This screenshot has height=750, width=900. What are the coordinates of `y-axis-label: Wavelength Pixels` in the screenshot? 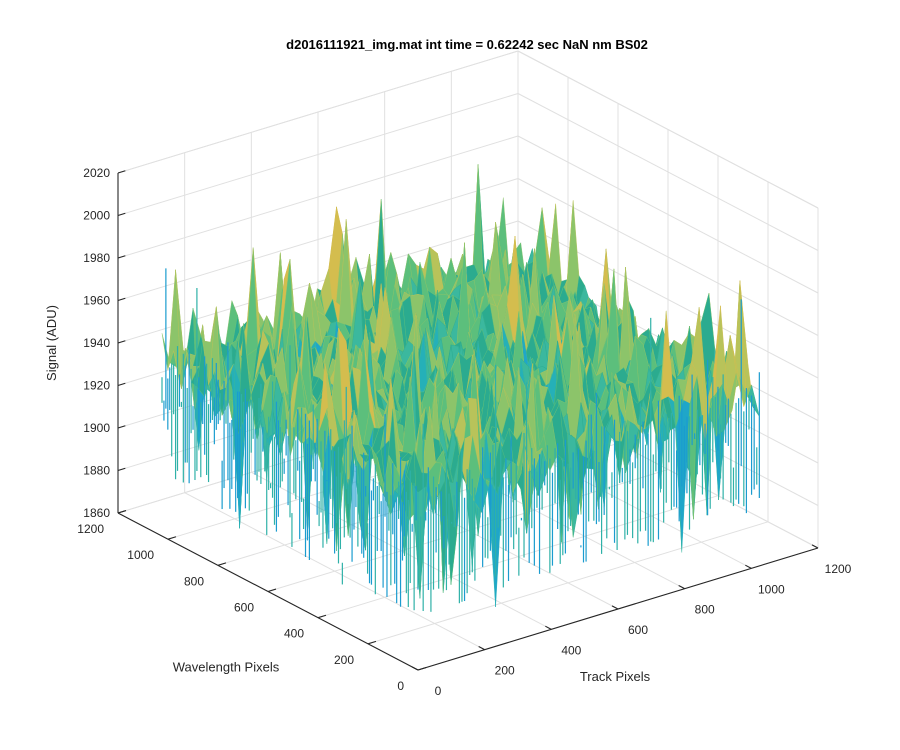 It's located at (226, 667).